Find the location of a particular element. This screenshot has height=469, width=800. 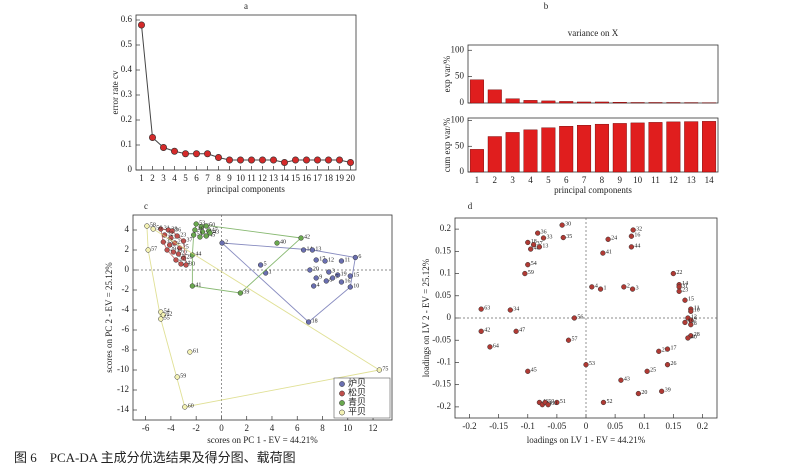

point-label: 56 is located at coordinates (159, 228).